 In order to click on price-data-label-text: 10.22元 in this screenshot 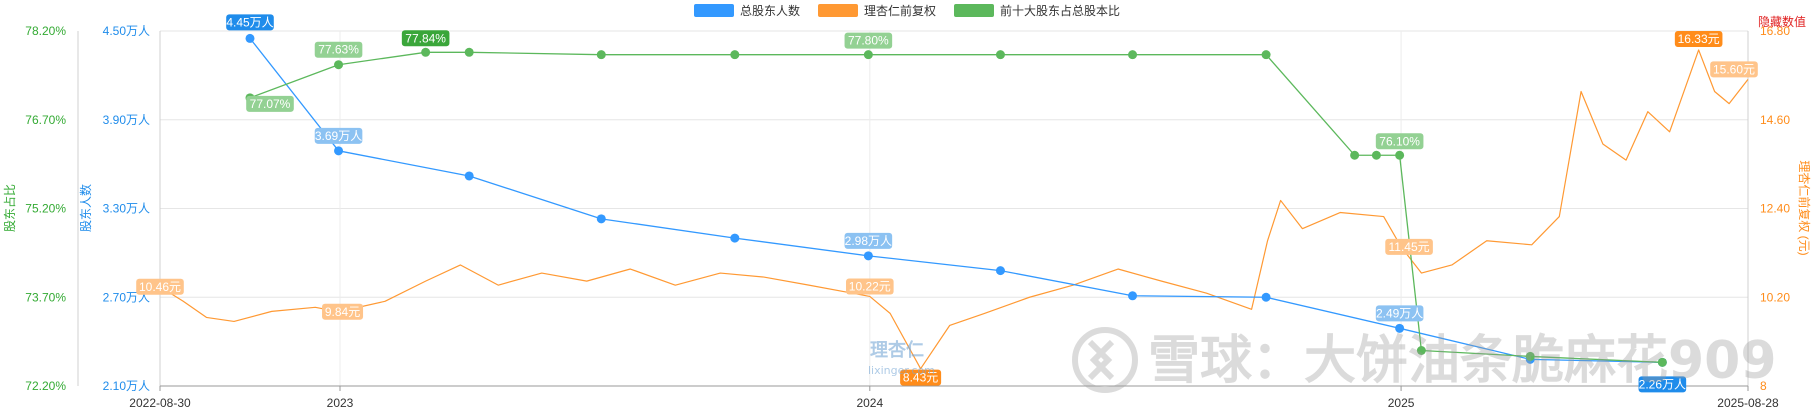, I will do `click(870, 286)`.